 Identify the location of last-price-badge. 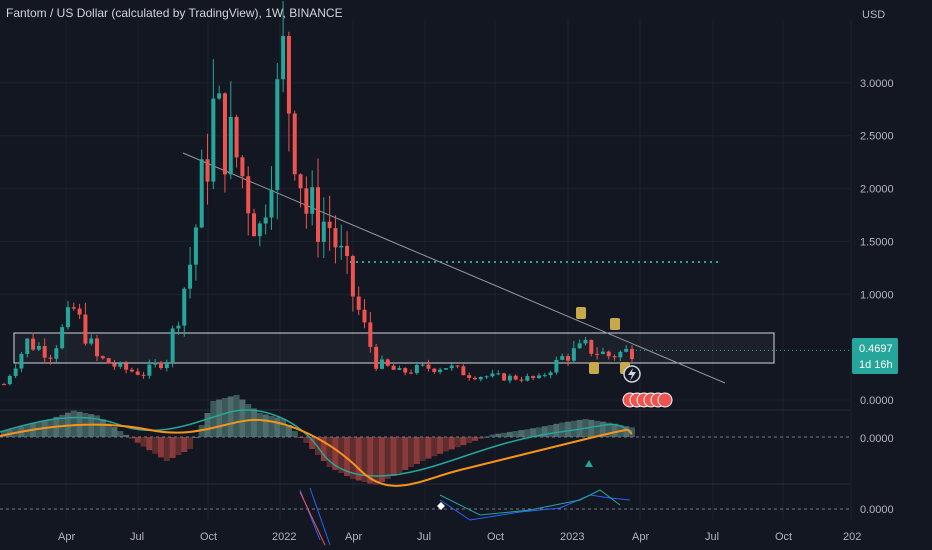
(875, 356).